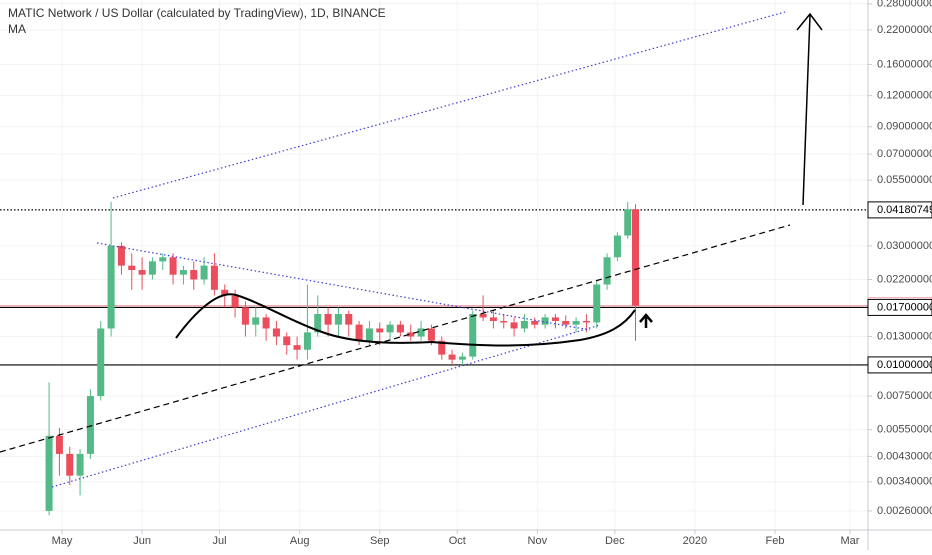 Image resolution: width=932 pixels, height=555 pixels. I want to click on y-tick-label: 0.03000000, so click(904, 246).